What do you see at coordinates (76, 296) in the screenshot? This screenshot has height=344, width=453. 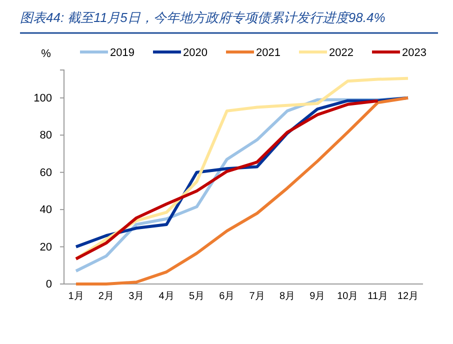 I see `x-tick-label: 1月` at bounding box center [76, 296].